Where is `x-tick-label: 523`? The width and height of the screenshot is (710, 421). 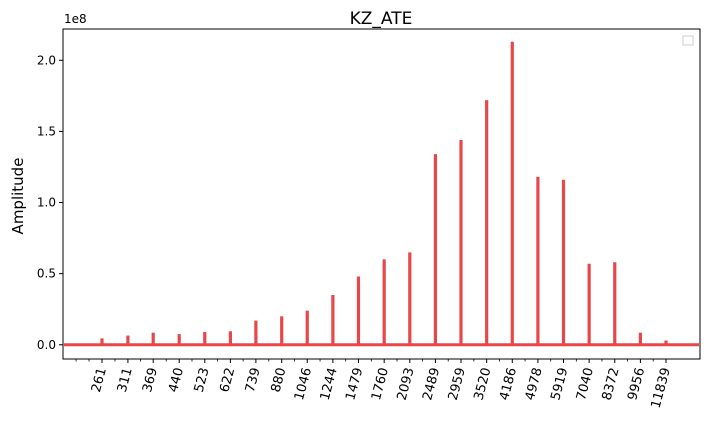
x-tick-label: 523 is located at coordinates (202, 380).